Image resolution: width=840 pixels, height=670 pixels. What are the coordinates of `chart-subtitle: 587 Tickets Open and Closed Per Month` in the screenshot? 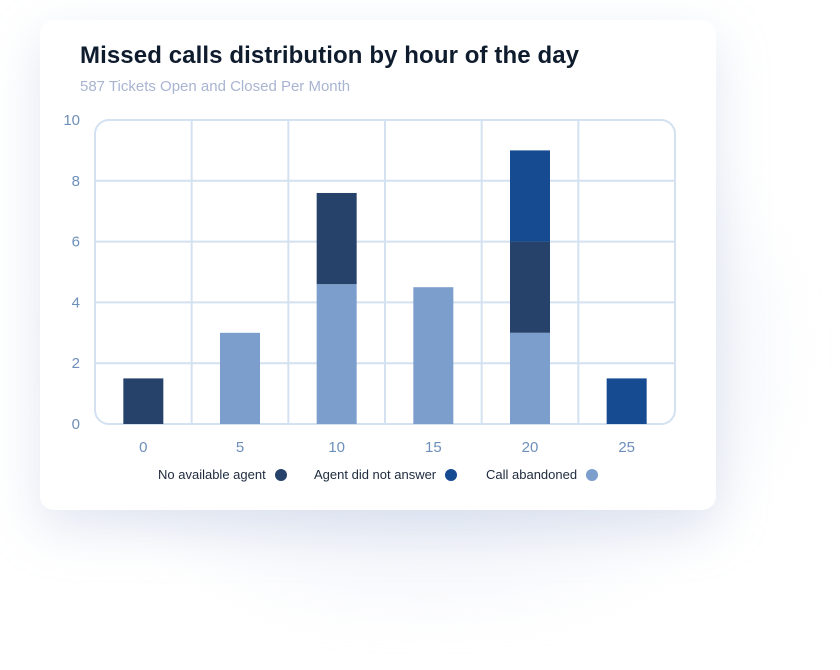 It's located at (215, 86).